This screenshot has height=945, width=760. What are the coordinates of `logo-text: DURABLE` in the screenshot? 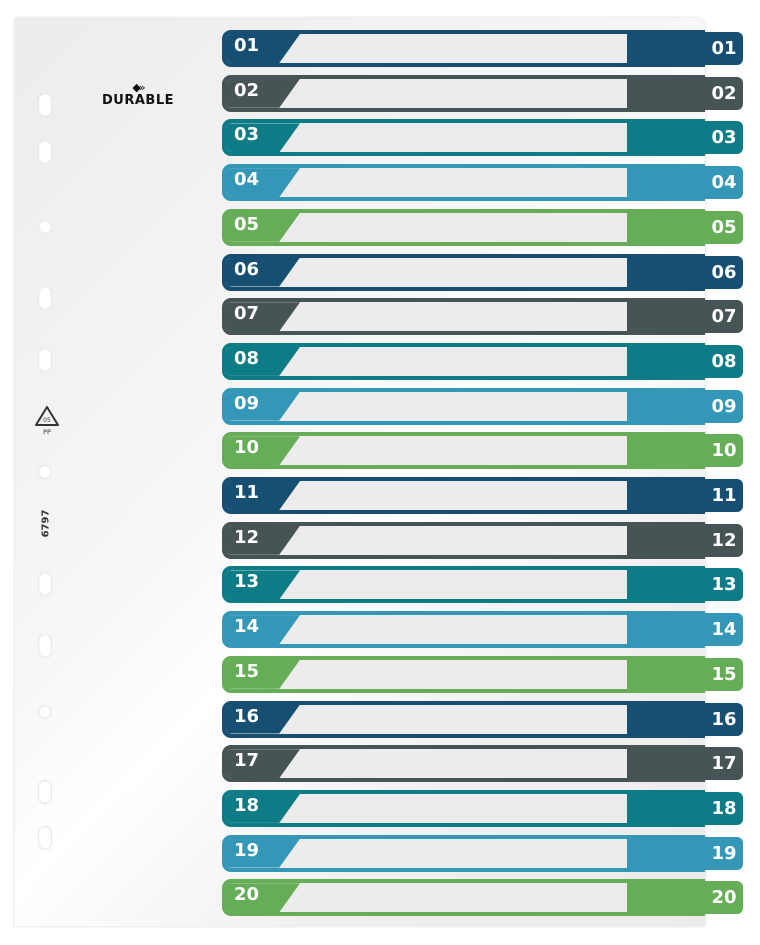 It's located at (138, 100).